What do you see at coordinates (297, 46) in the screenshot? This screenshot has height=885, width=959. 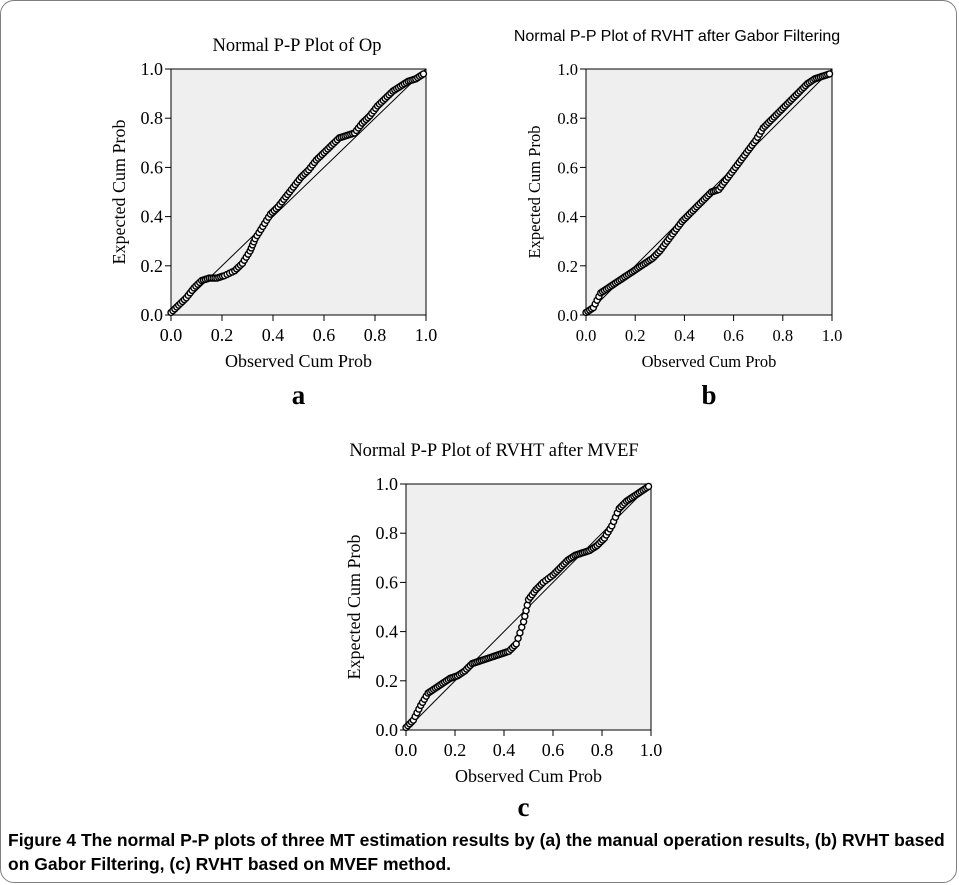 I see `chart-title: Normal P-P Plot of Op` at bounding box center [297, 46].